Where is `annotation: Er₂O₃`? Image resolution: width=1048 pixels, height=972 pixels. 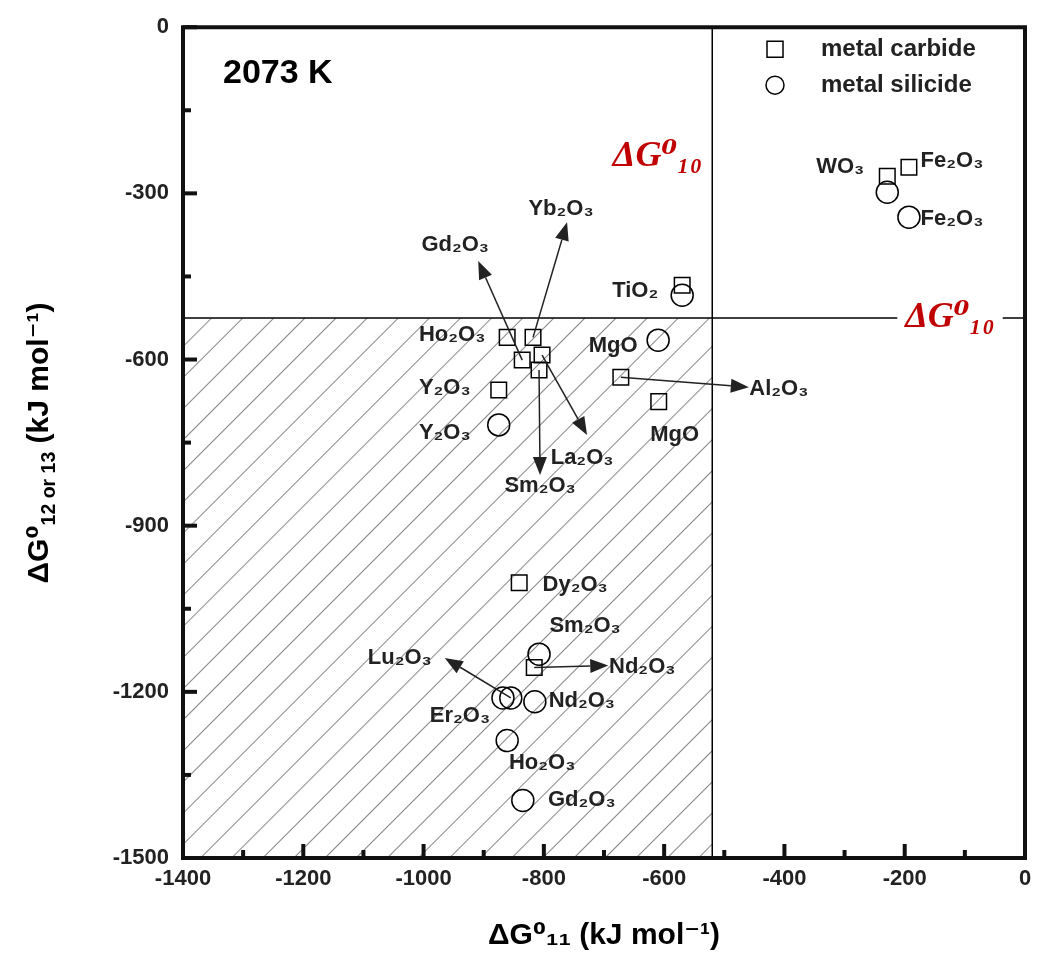
annotation: Er₂O₃ is located at coordinates (460, 714).